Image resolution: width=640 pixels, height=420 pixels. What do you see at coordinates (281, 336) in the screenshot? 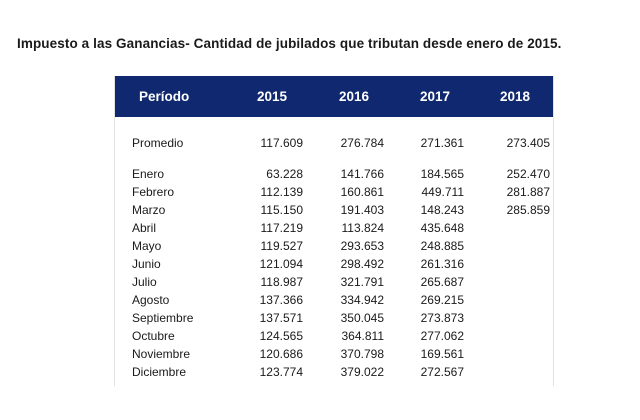
I see `cell-2015: 124.565` at bounding box center [281, 336].